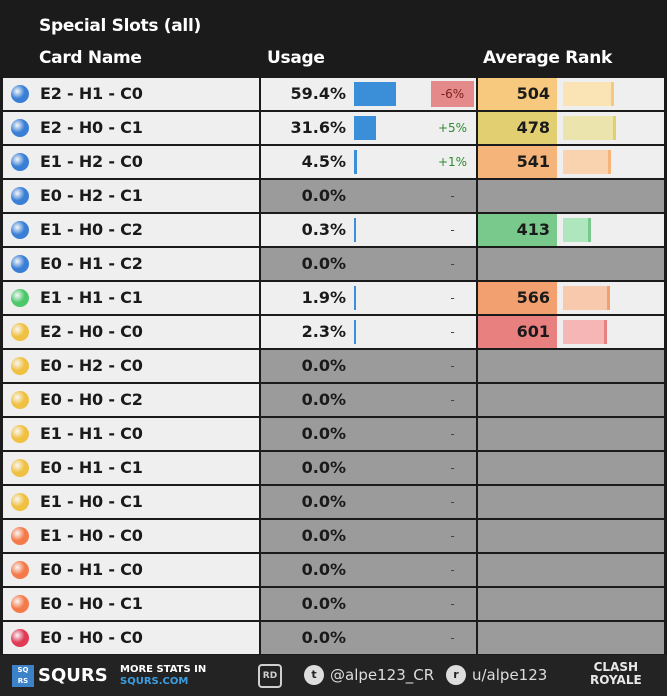 The width and height of the screenshot is (667, 696). What do you see at coordinates (154, 681) in the screenshot?
I see `more-stats-url: SQURS.COM` at bounding box center [154, 681].